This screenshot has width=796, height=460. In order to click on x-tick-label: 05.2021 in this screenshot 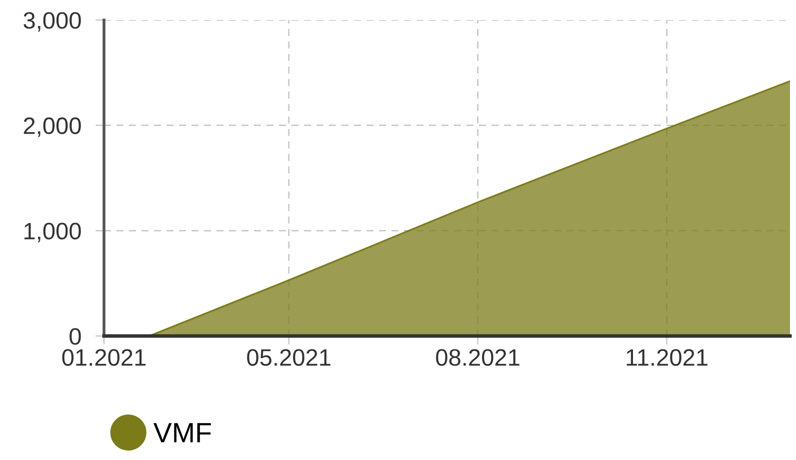, I will do `click(288, 357)`.